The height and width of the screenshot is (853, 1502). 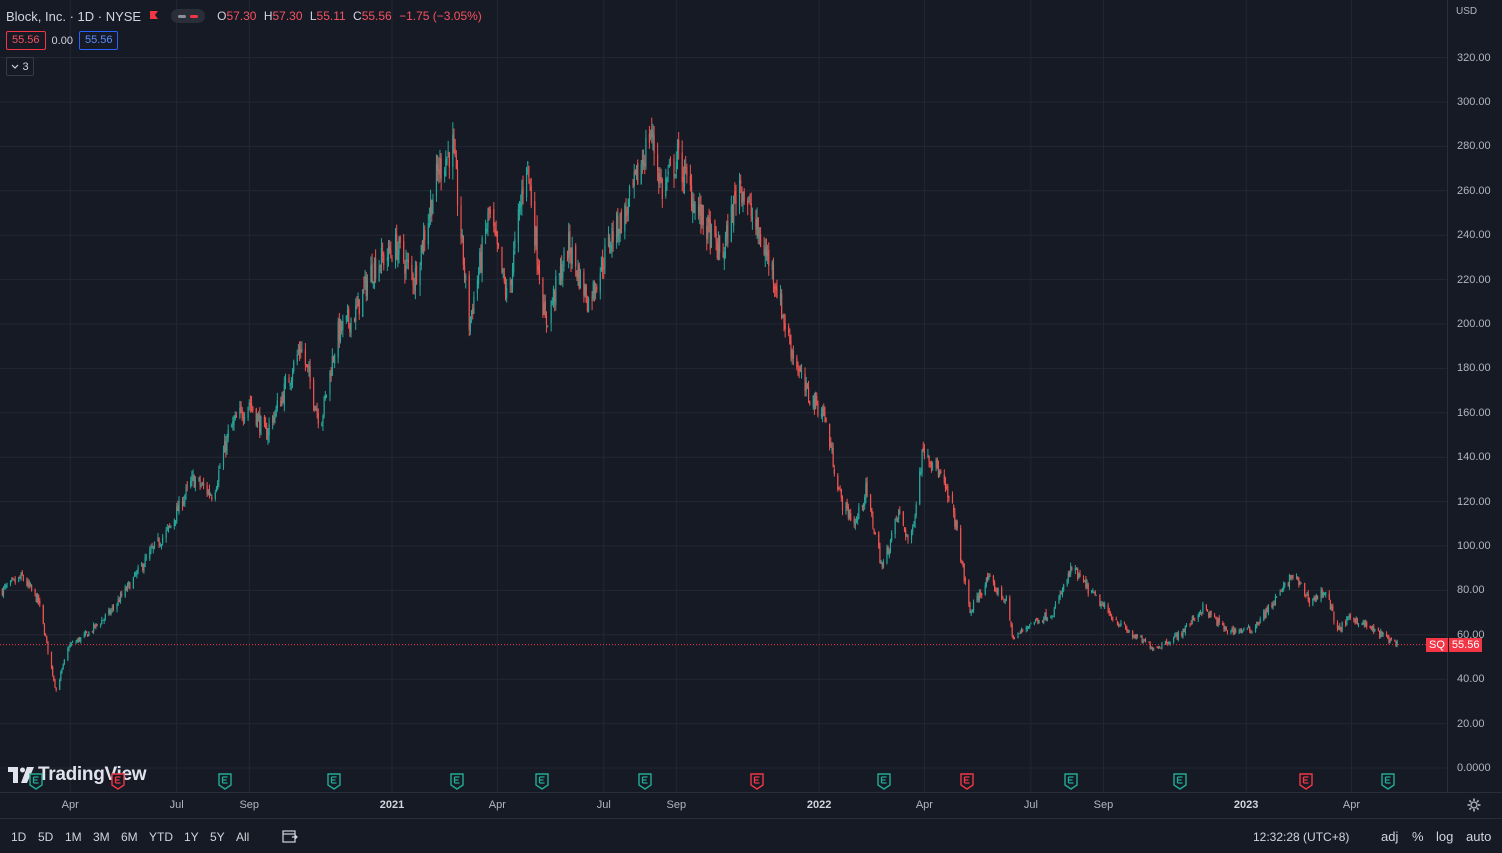 I want to click on flag-icon, so click(x=154, y=16).